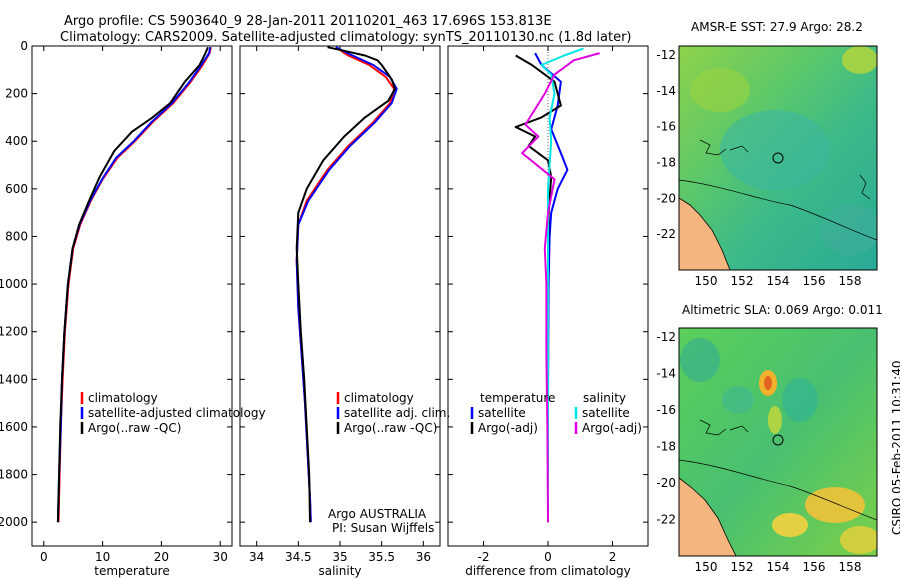 The width and height of the screenshot is (900, 580). What do you see at coordinates (379, 398) in the screenshot?
I see `salinity-legend-label: climatology` at bounding box center [379, 398].